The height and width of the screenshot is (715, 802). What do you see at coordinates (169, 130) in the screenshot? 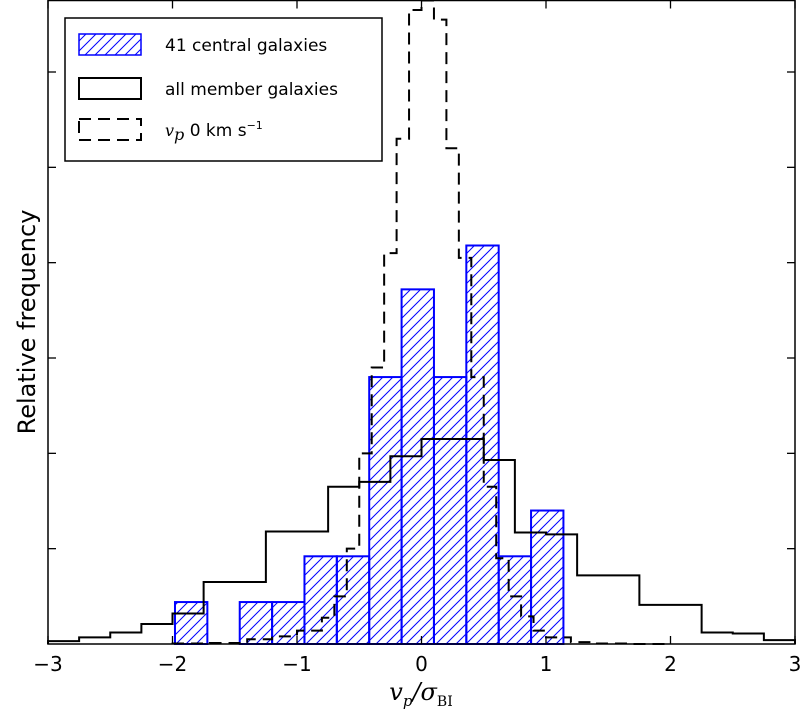
I see `legend-label-zero-math: v` at bounding box center [169, 130].